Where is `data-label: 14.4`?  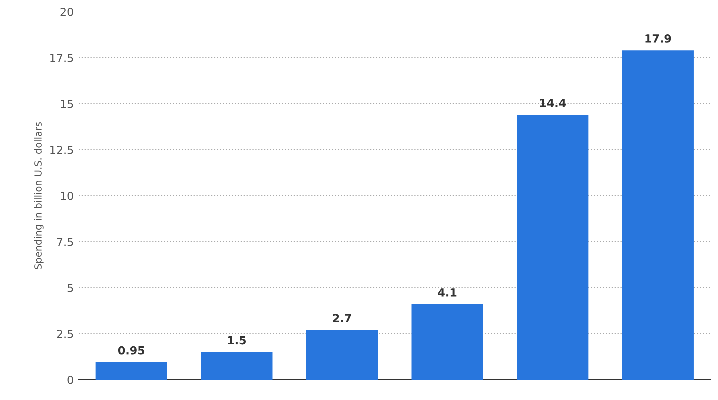 data-label: 14.4 is located at coordinates (553, 103).